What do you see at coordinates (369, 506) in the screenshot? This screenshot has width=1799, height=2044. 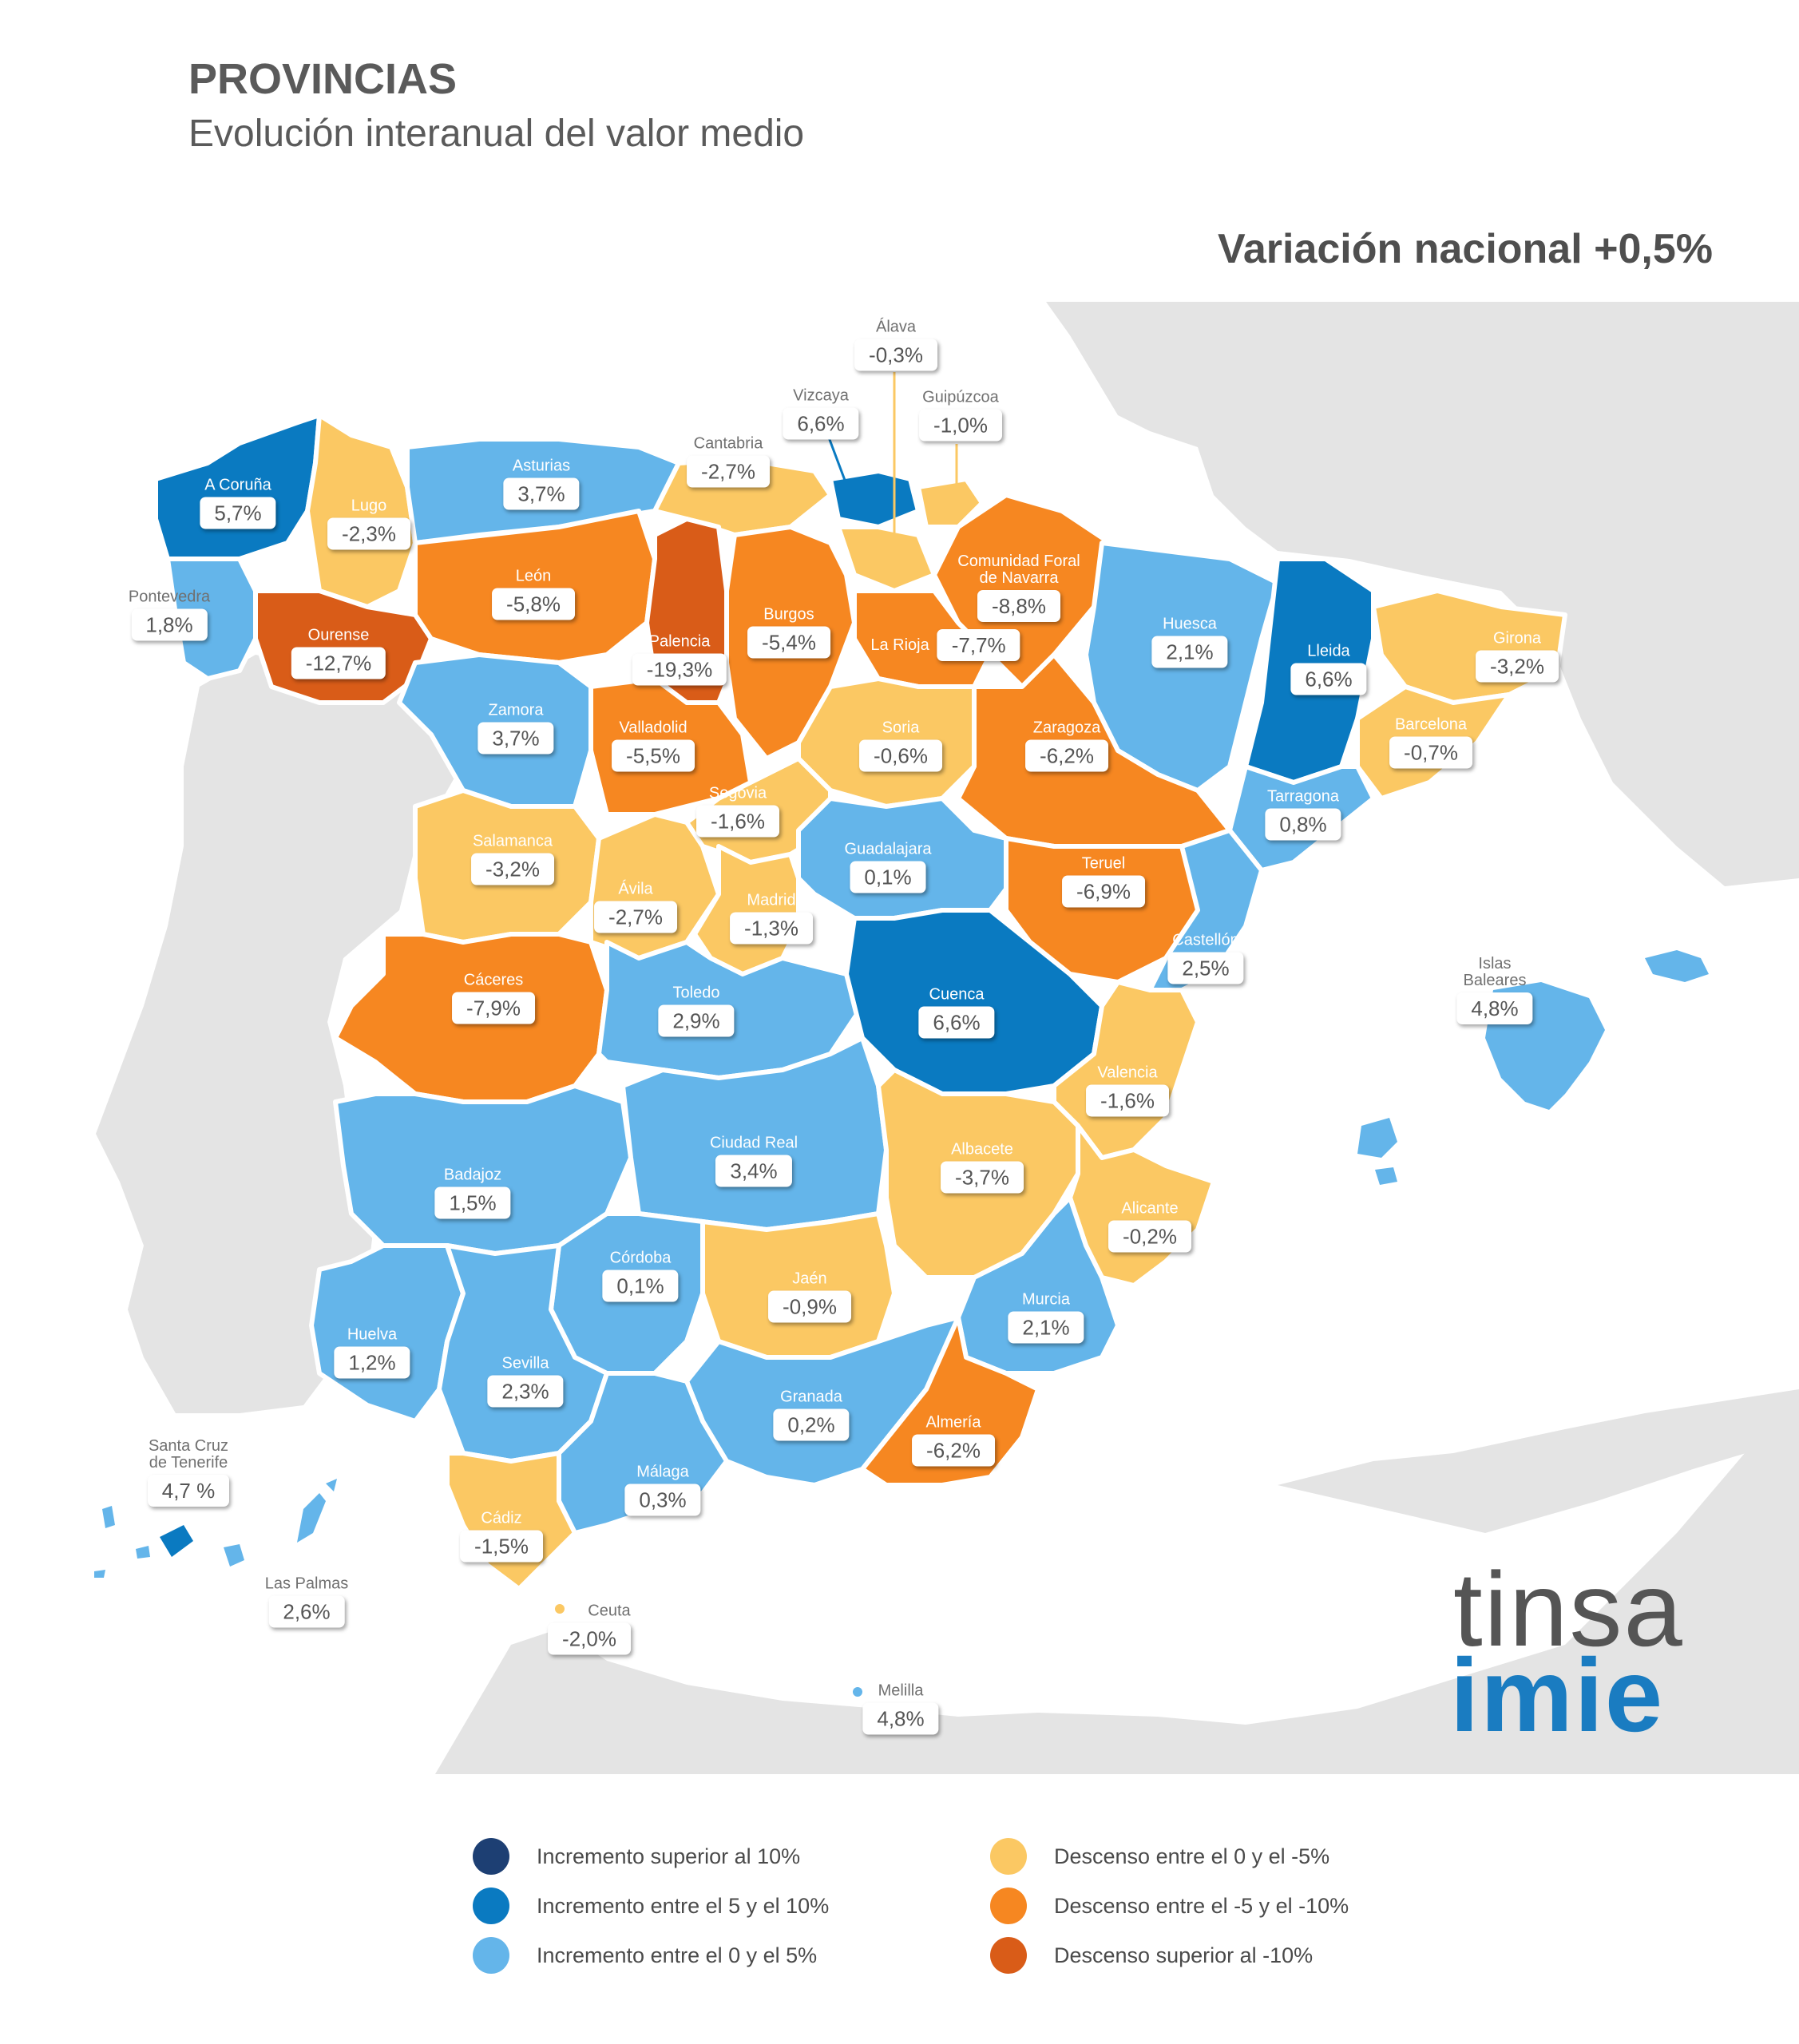 I see `province-name: Lugo` at bounding box center [369, 506].